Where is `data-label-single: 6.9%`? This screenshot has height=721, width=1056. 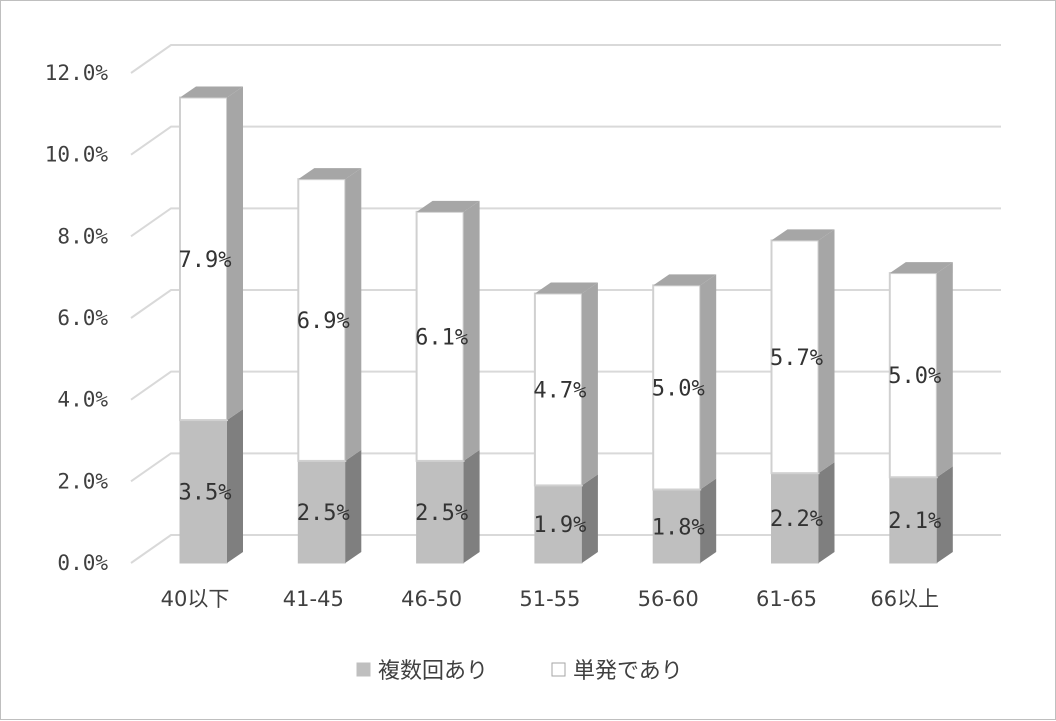
data-label-single: 6.9% is located at coordinates (323, 321).